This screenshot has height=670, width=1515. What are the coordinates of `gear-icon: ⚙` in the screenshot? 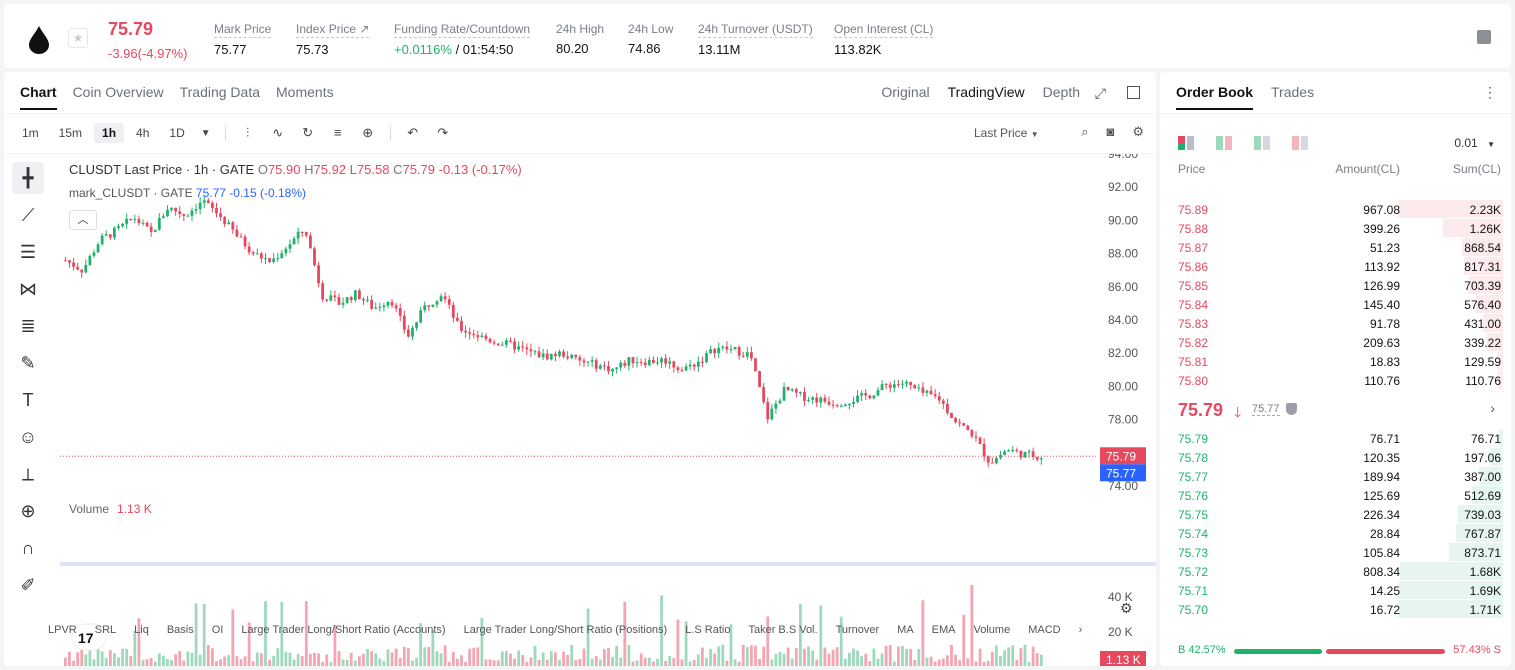 It's located at (1138, 131).